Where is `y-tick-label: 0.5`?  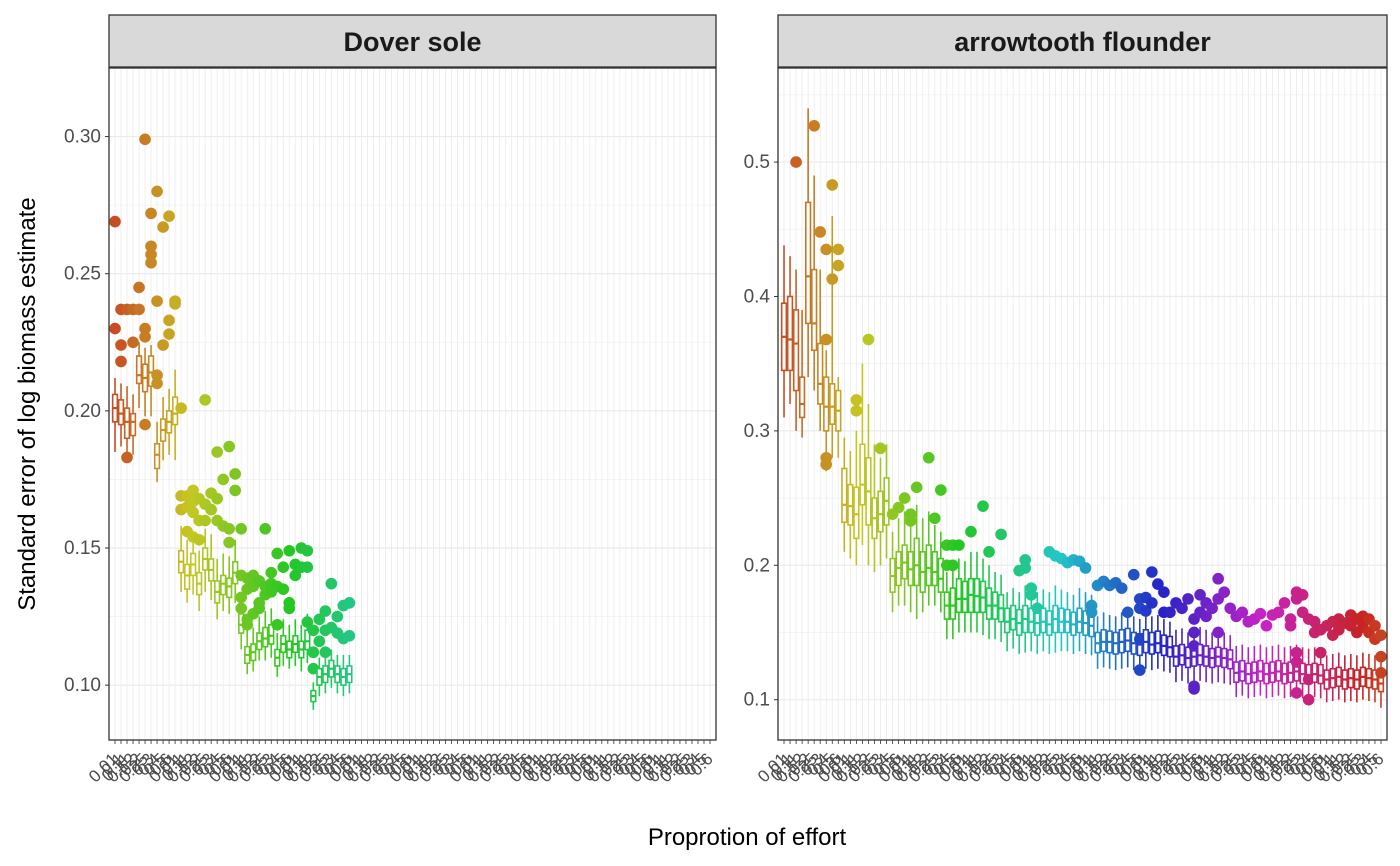
y-tick-label: 0.5 is located at coordinates (757, 162).